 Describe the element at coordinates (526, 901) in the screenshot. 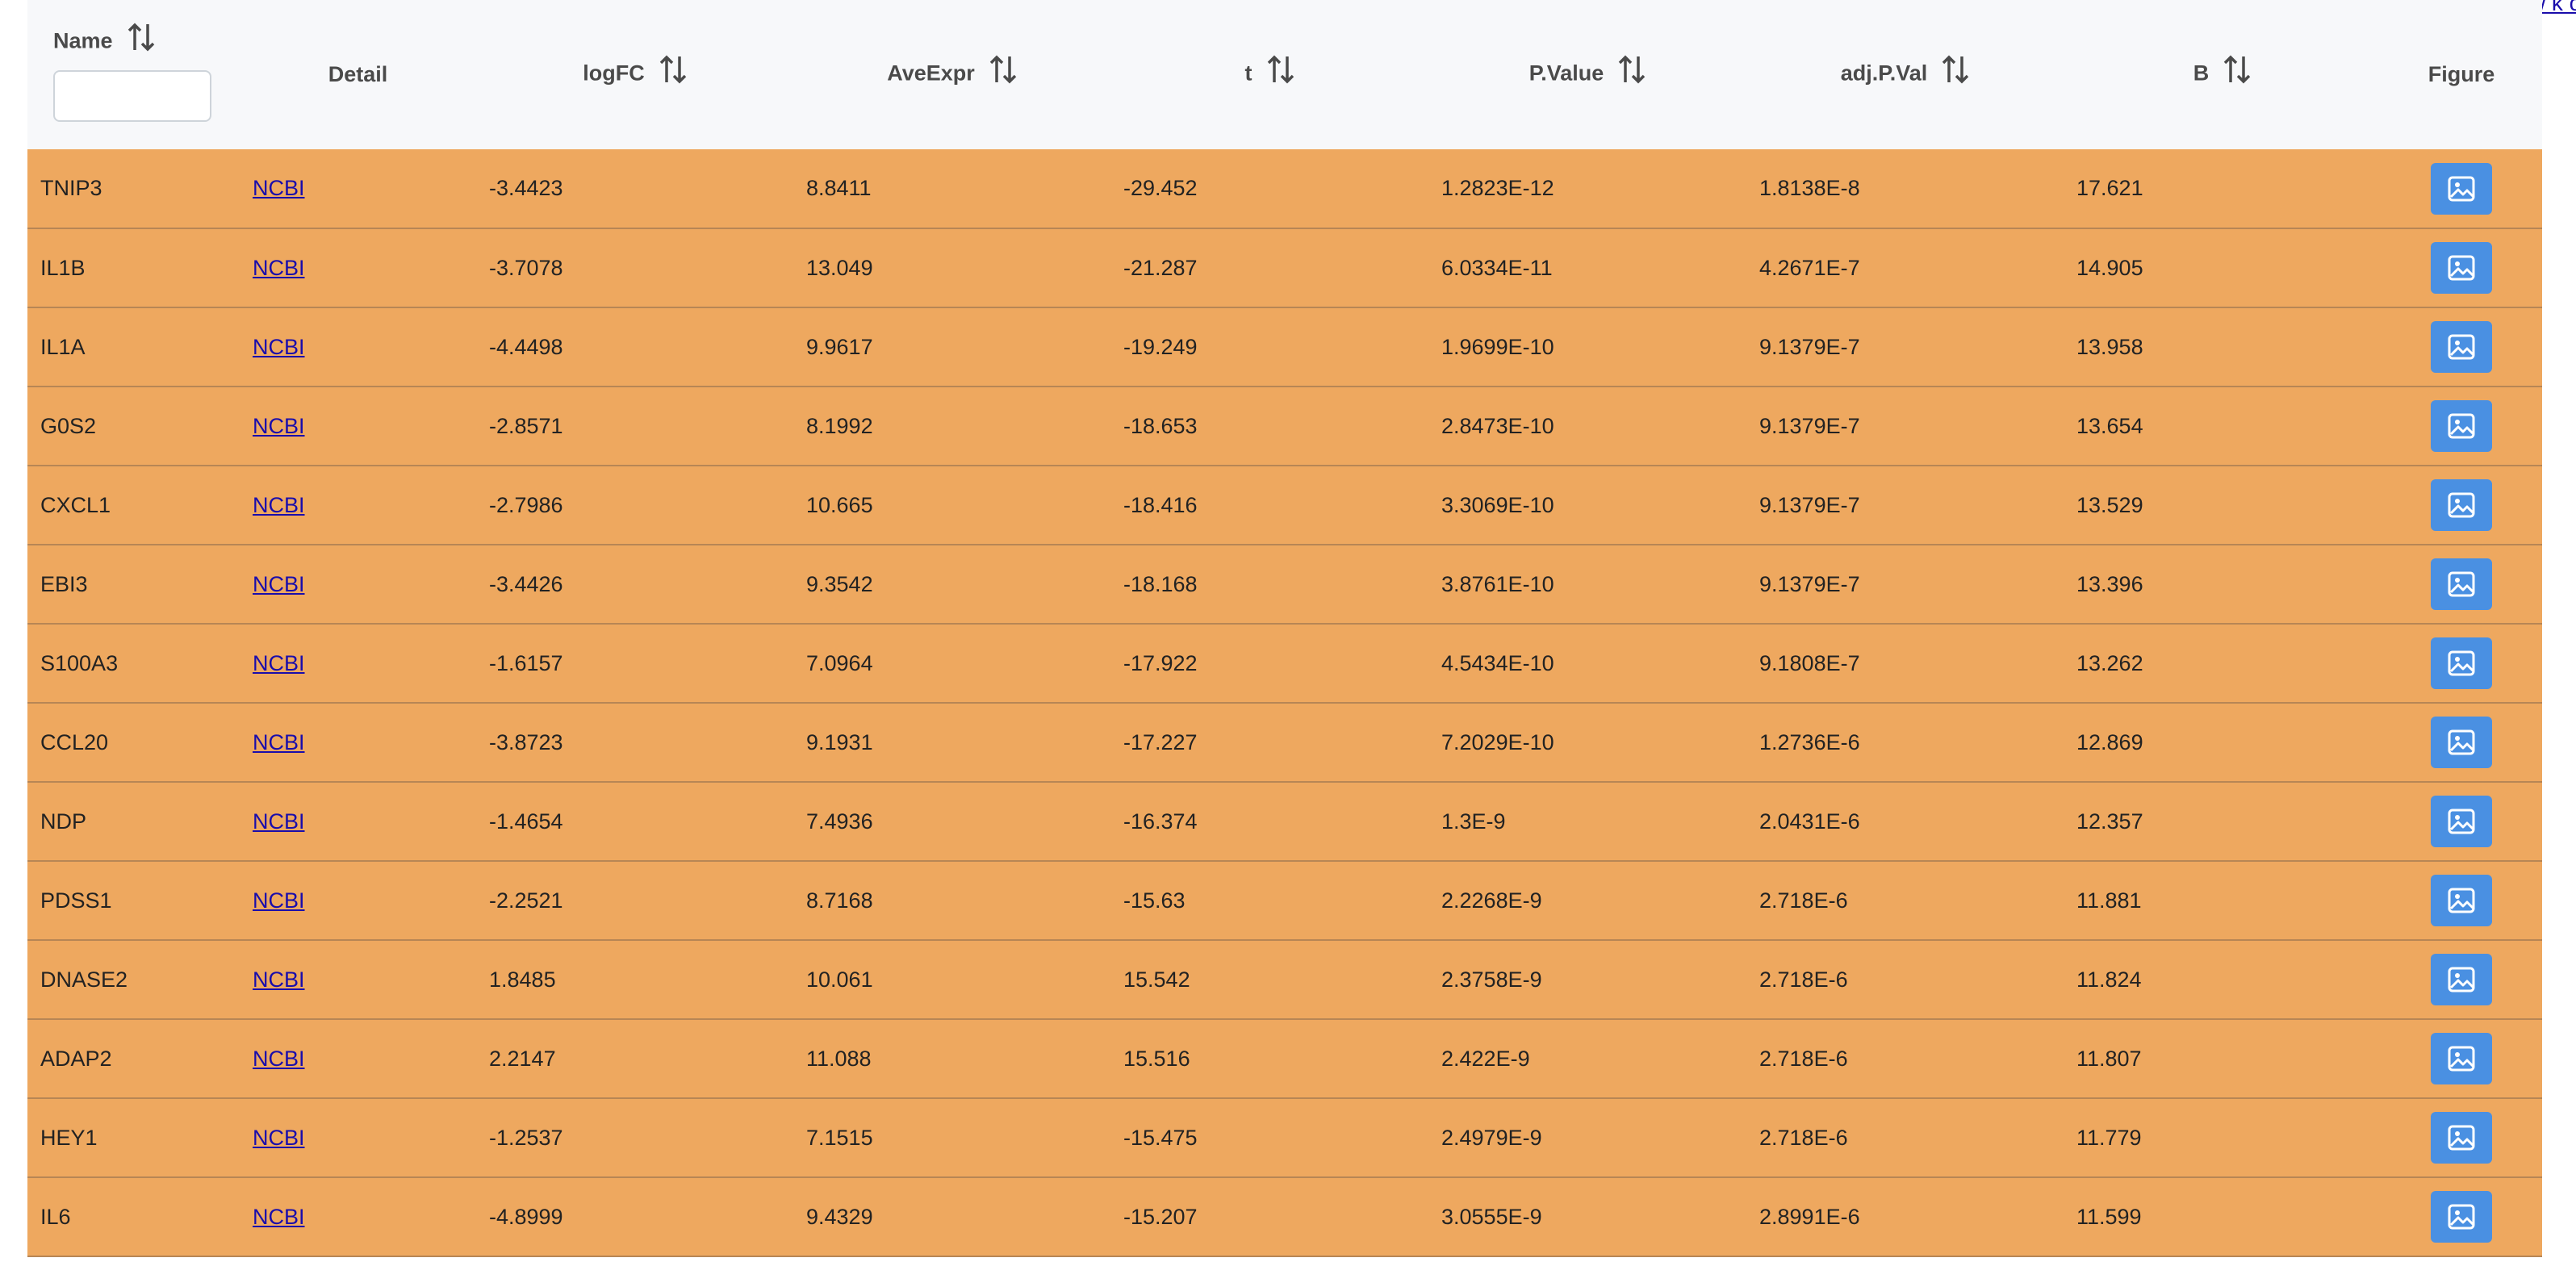

I see `cell-logfc: -2.2521` at that location.